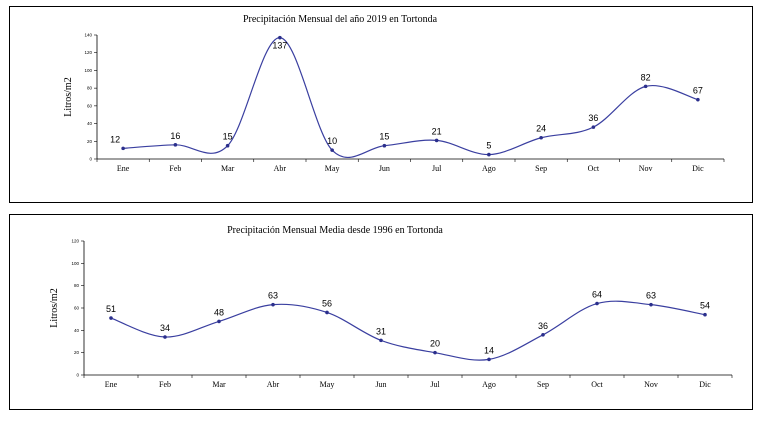  What do you see at coordinates (75, 241) in the screenshot?
I see `c2-y-tick-label: 120` at bounding box center [75, 241].